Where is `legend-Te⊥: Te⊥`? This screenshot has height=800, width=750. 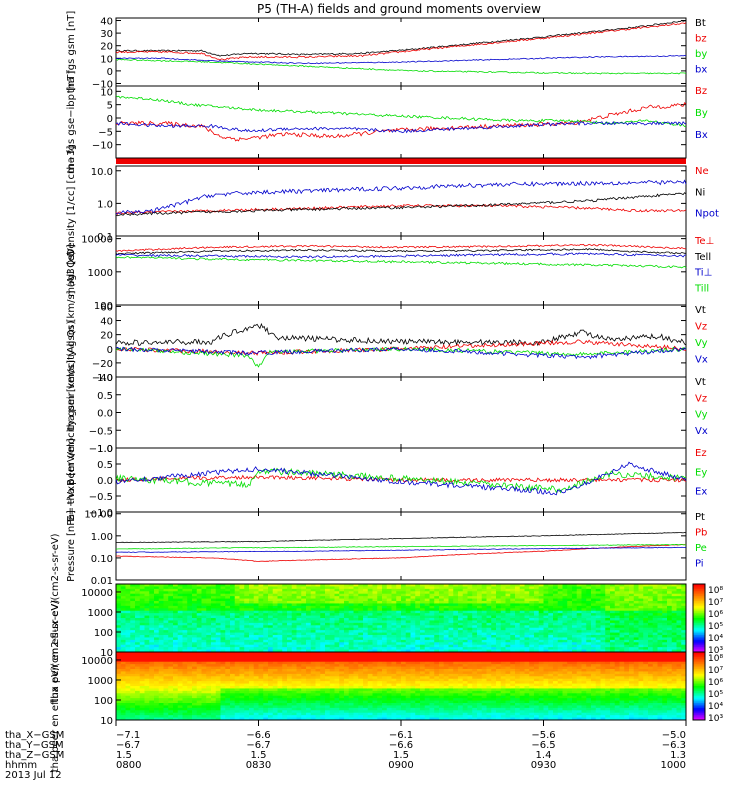
legend-Te⊥: Te⊥ is located at coordinates (704, 241).